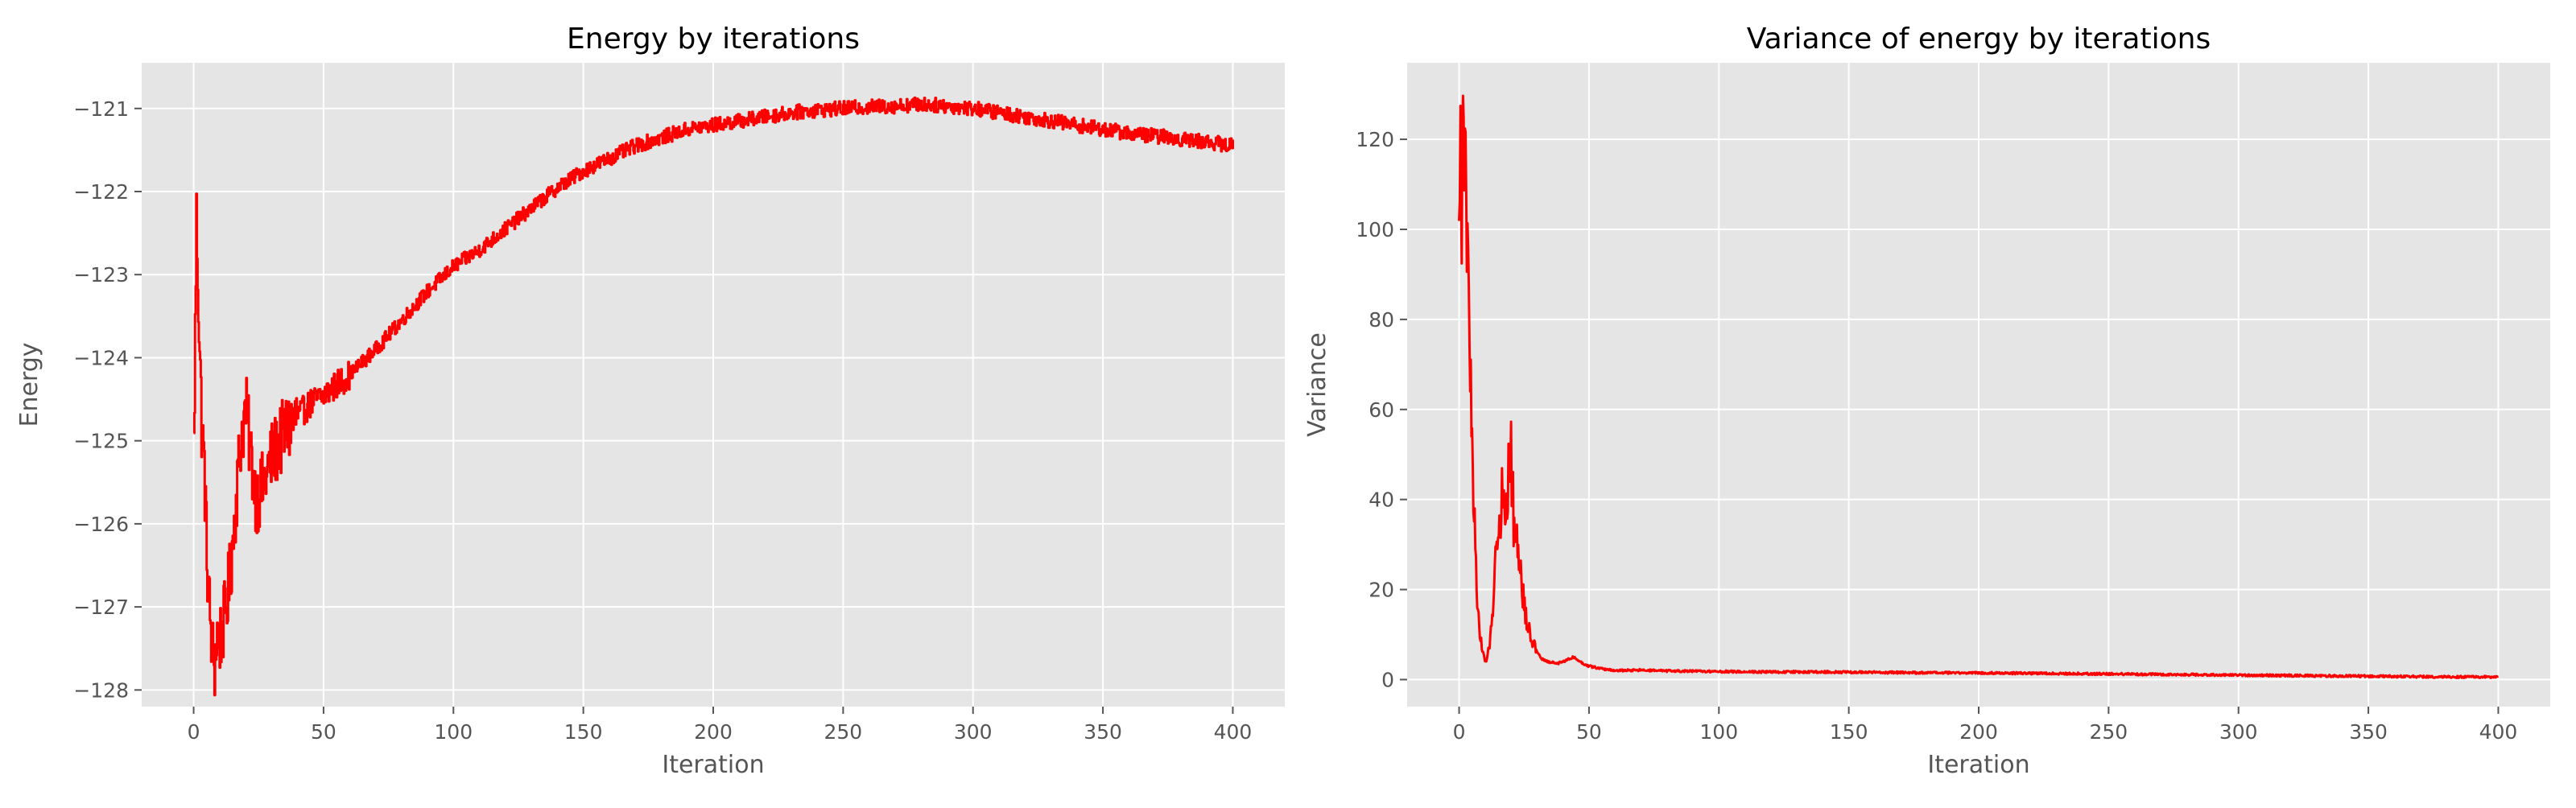  I want to click on variance-x-tick-label: 0, so click(1459, 732).